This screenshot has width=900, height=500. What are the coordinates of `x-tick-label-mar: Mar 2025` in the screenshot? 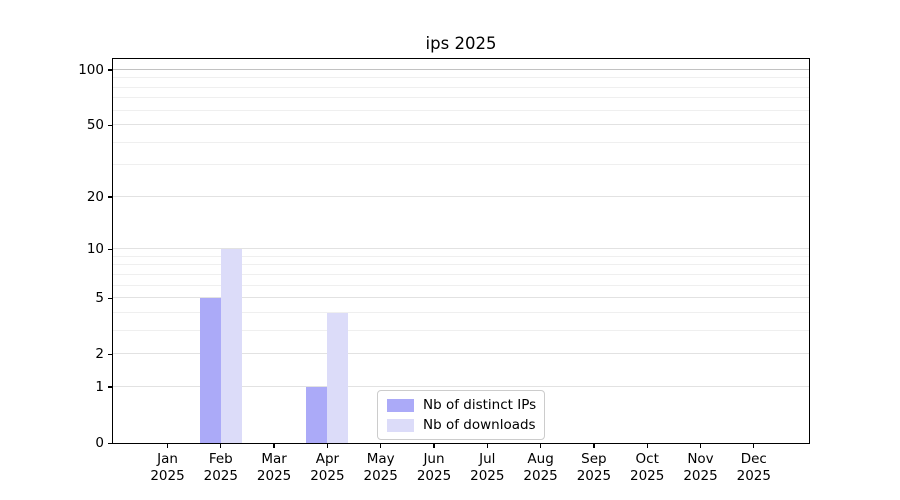 It's located at (274, 467).